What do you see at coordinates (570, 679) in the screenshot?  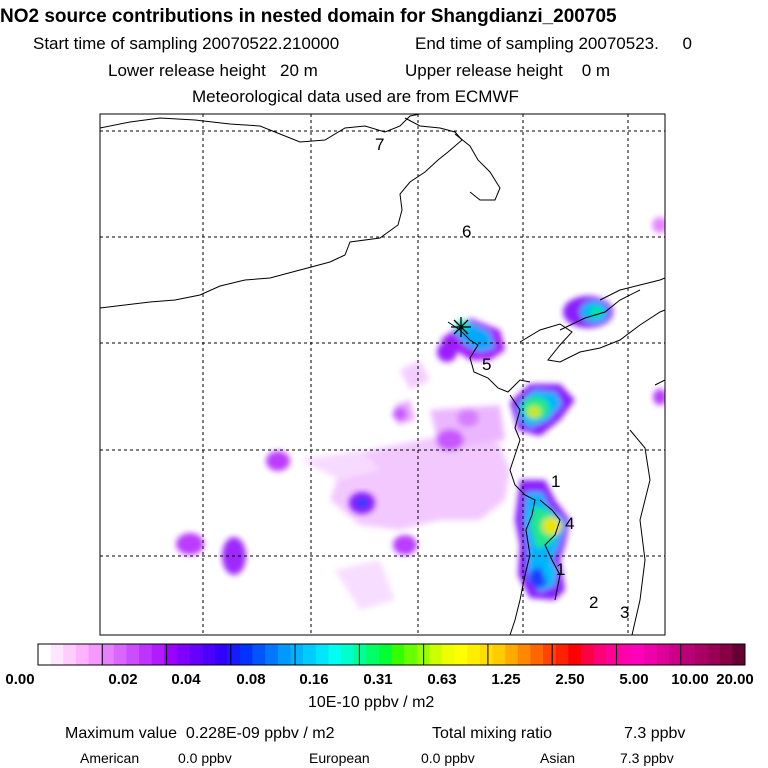 I see `legend-tick-label: 2.50` at bounding box center [570, 679].